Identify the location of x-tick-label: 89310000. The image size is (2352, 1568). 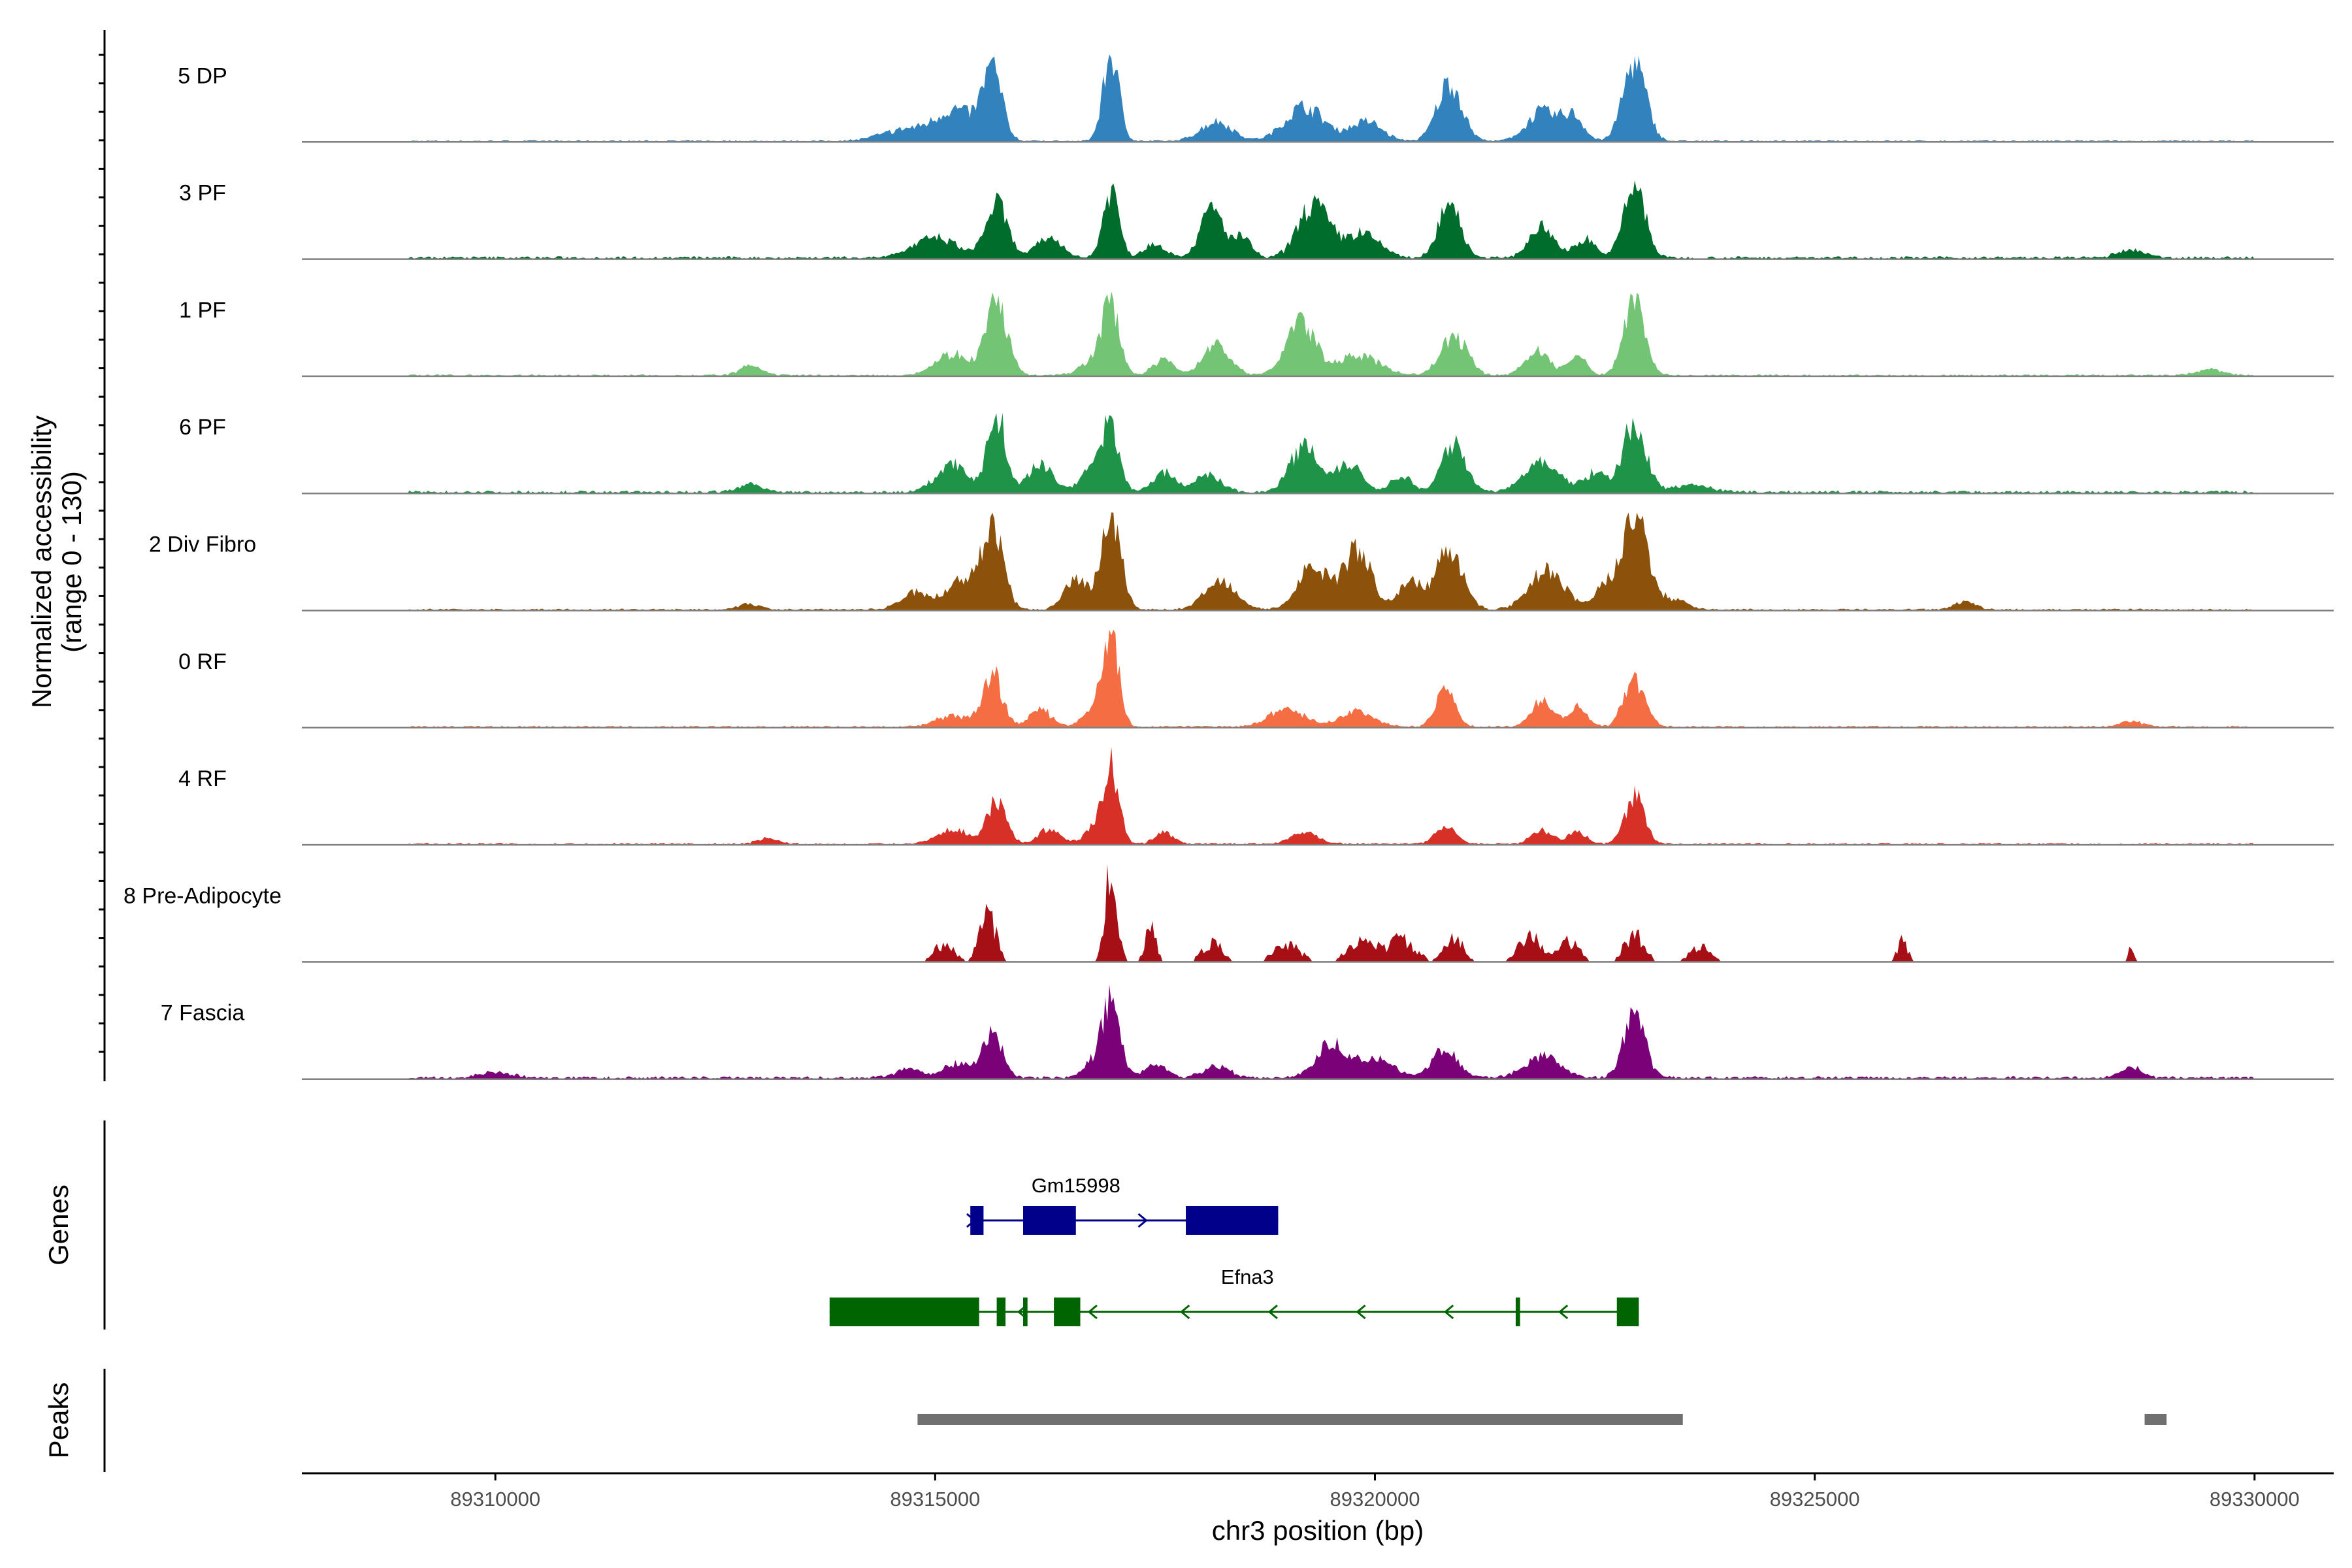
(495, 1499).